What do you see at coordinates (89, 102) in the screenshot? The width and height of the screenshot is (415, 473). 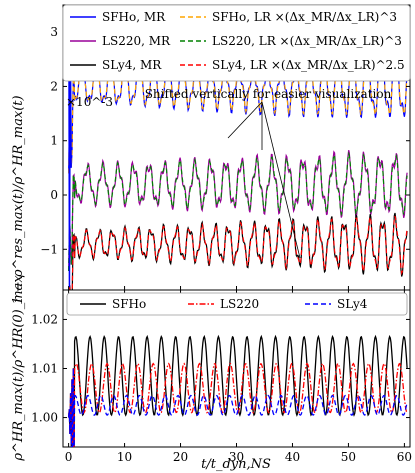 I see `y-multiplier-label: ×10^-3` at bounding box center [89, 102].